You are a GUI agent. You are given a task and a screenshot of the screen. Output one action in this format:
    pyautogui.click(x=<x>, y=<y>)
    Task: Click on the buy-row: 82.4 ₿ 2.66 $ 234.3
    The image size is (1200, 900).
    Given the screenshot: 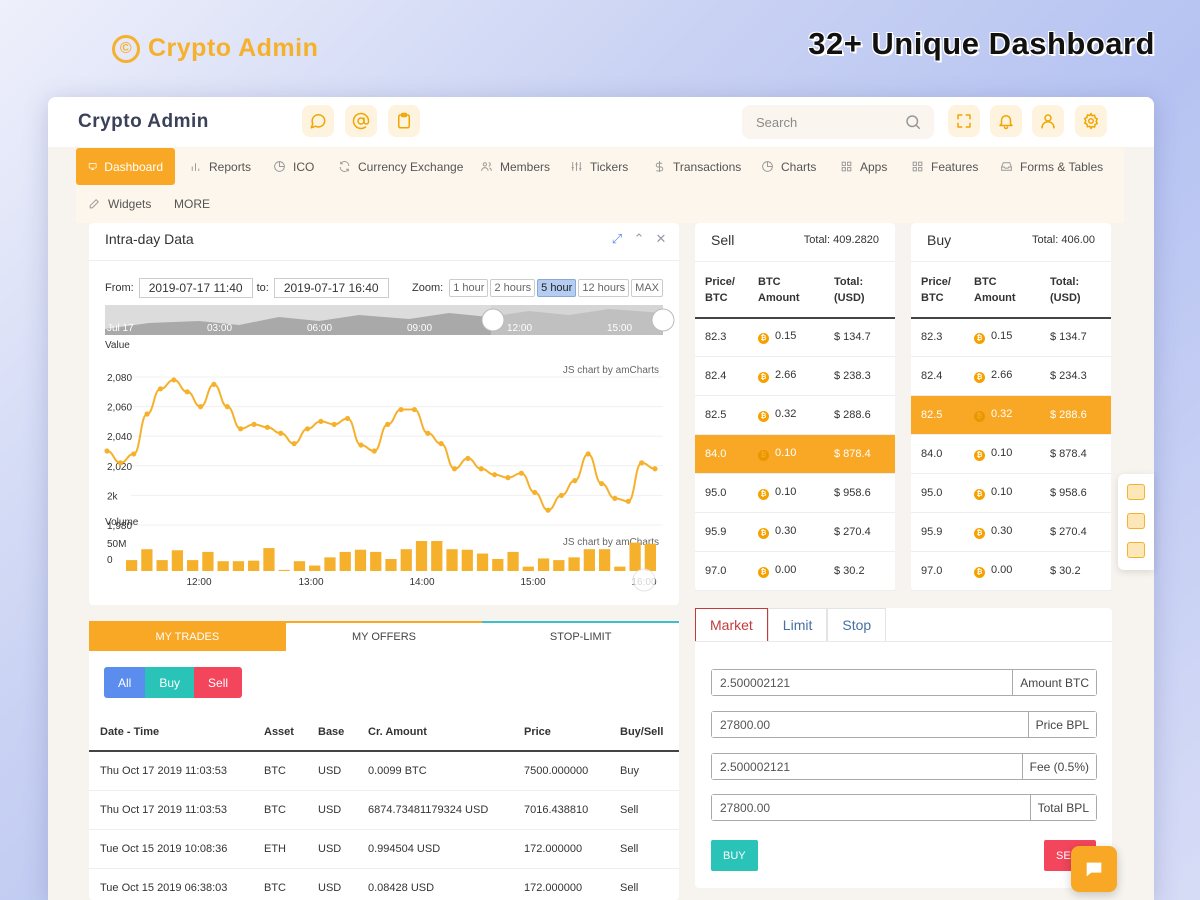 What is the action you would take?
    pyautogui.click(x=1011, y=376)
    